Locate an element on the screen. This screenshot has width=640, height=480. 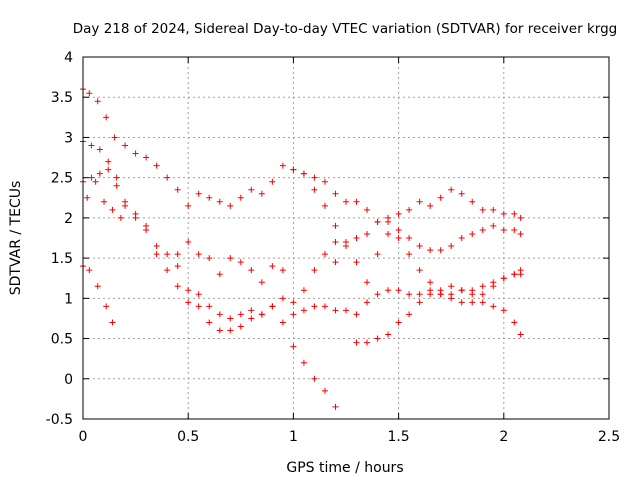
y-tick-label: 0 is located at coordinates (68, 380).